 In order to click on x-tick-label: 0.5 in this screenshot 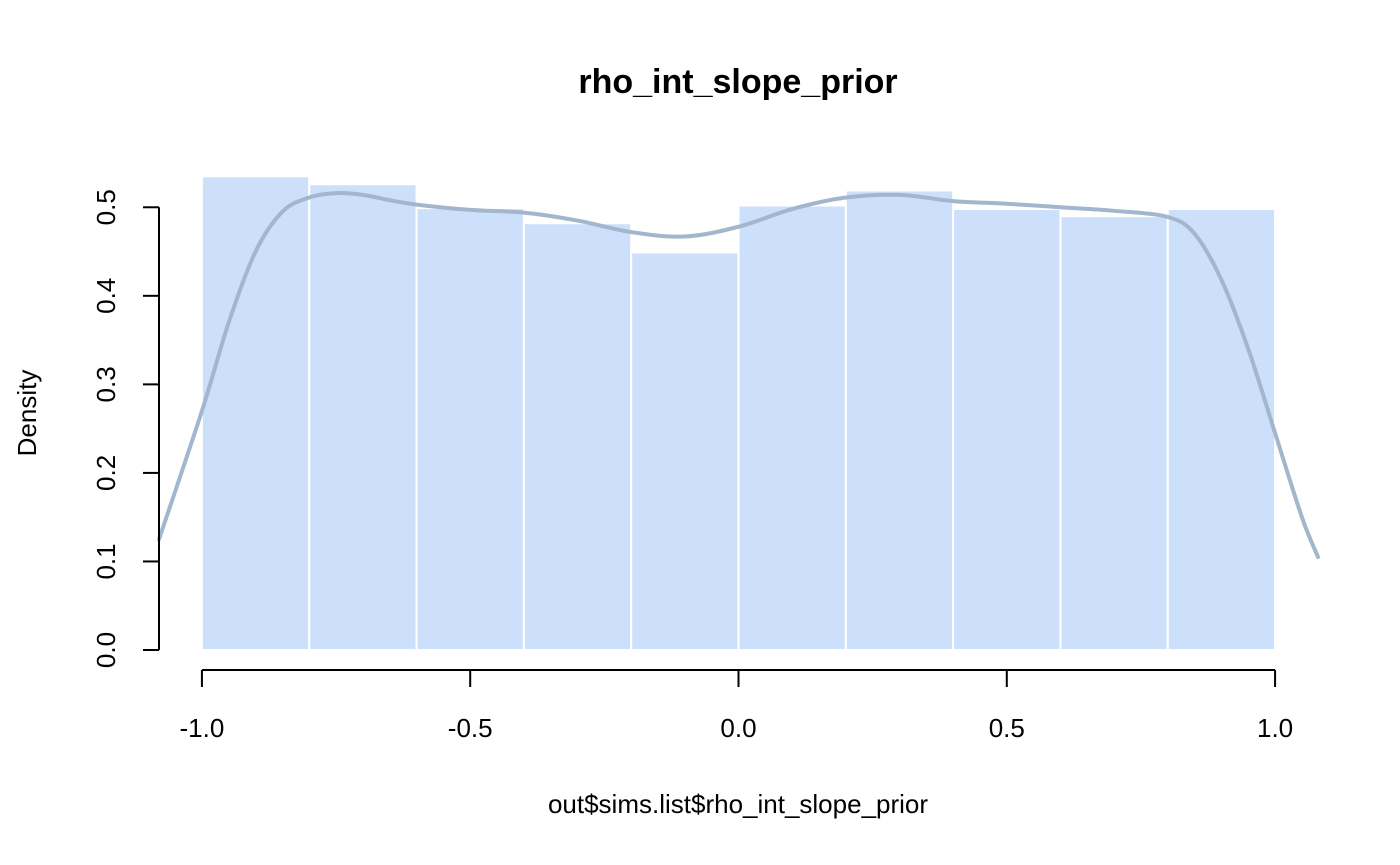, I will do `click(1007, 728)`.